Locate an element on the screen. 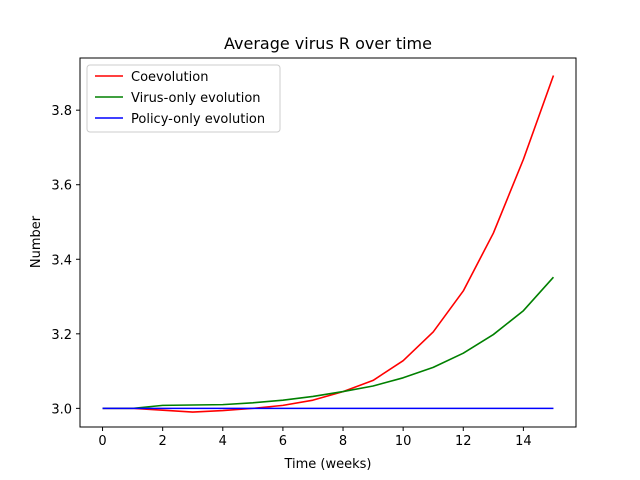  legend-label: Coevolution is located at coordinates (169, 77).